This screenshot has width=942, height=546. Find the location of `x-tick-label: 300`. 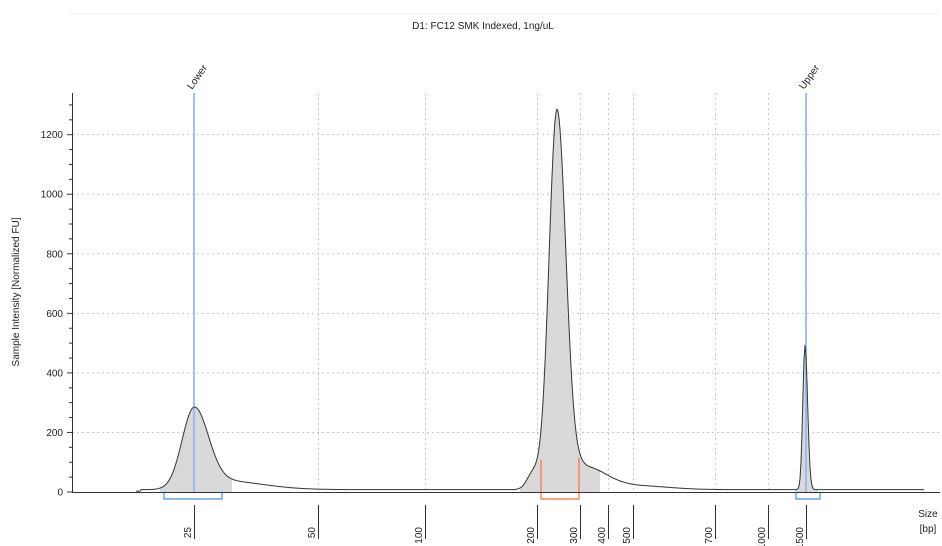

x-tick-label: 300 is located at coordinates (574, 535).